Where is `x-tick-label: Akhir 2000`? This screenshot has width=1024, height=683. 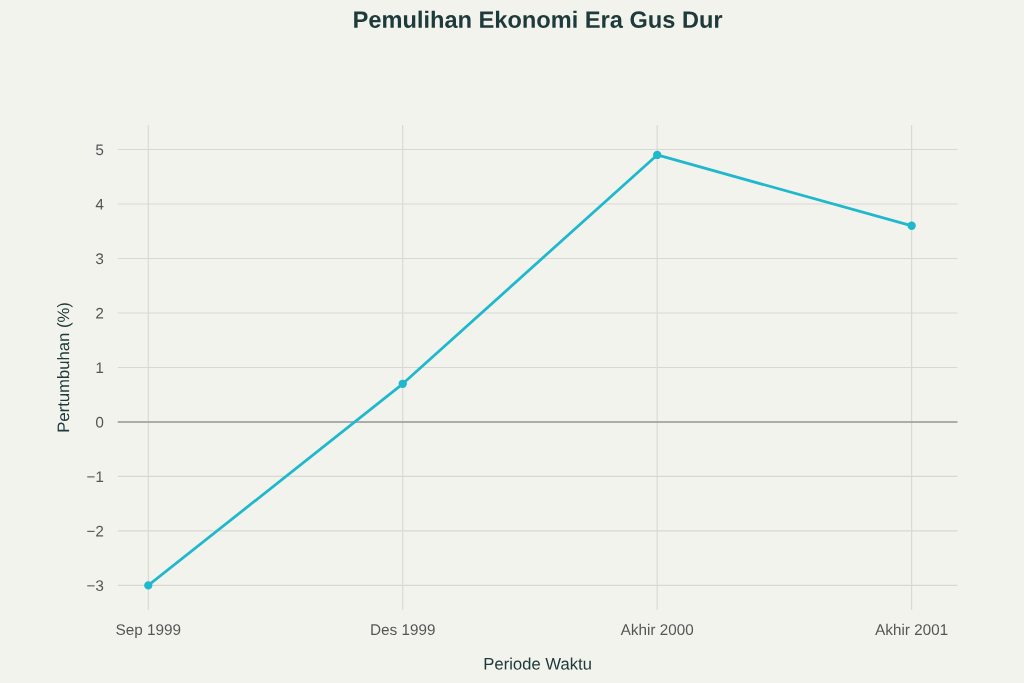 x-tick-label: Akhir 2000 is located at coordinates (657, 629).